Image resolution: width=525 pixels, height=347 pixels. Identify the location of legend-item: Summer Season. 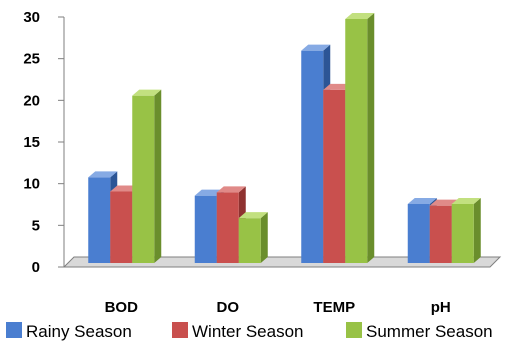
(419, 331).